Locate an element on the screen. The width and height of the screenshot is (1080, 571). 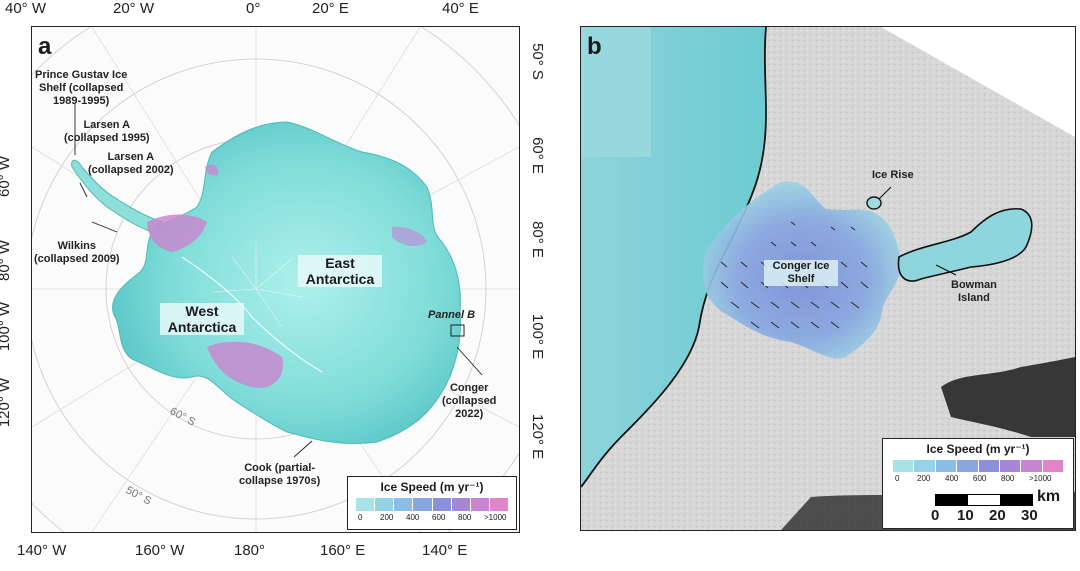
legend-b-colorbar is located at coordinates (978, 466).